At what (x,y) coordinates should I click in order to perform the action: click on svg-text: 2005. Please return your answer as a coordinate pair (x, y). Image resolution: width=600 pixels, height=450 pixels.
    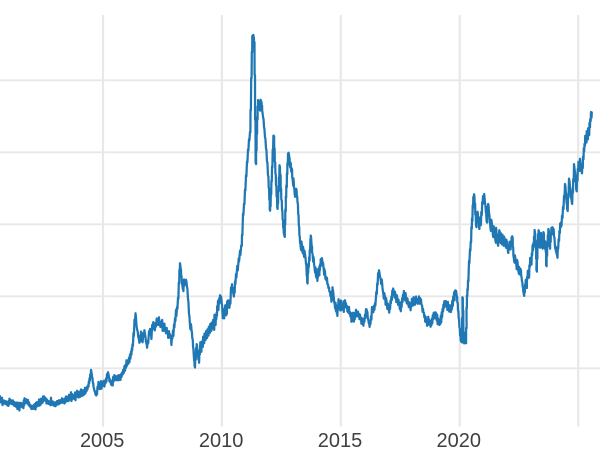
    Looking at the image, I should click on (102, 440).